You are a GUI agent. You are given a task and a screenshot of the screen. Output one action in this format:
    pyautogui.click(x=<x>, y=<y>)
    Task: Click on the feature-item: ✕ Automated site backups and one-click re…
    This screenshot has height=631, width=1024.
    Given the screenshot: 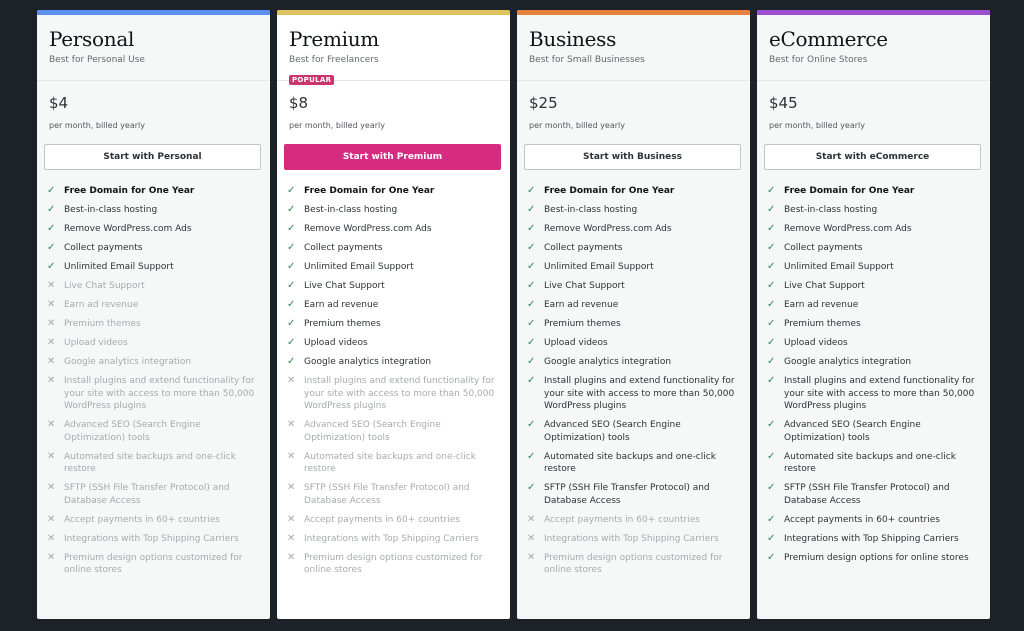 What is the action you would take?
    pyautogui.click(x=154, y=463)
    